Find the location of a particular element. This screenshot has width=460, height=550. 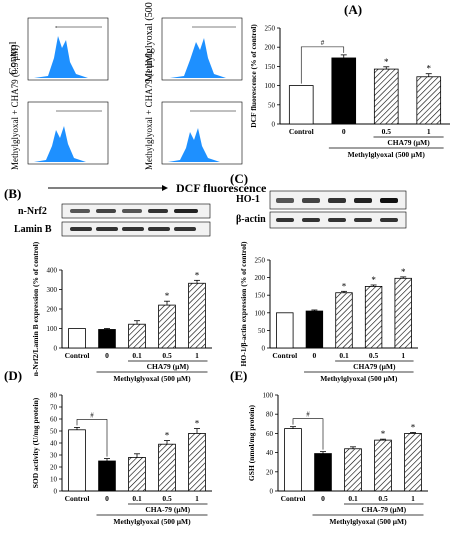

chart-d-ytick-label: 60 is located at coordinates (54, 420).